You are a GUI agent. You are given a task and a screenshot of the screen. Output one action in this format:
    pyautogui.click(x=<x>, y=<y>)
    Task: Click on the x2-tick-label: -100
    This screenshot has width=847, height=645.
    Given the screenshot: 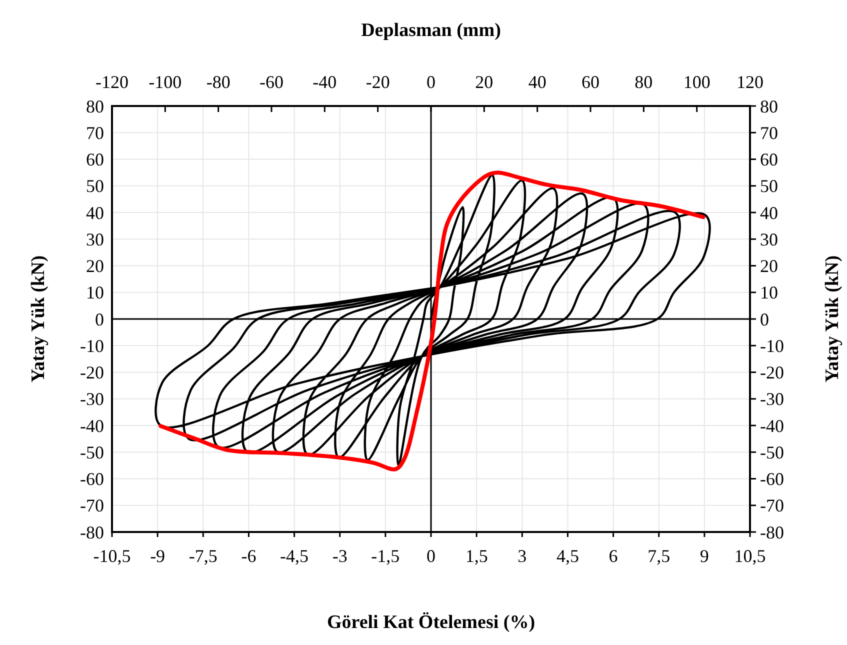 What is the action you would take?
    pyautogui.click(x=165, y=82)
    